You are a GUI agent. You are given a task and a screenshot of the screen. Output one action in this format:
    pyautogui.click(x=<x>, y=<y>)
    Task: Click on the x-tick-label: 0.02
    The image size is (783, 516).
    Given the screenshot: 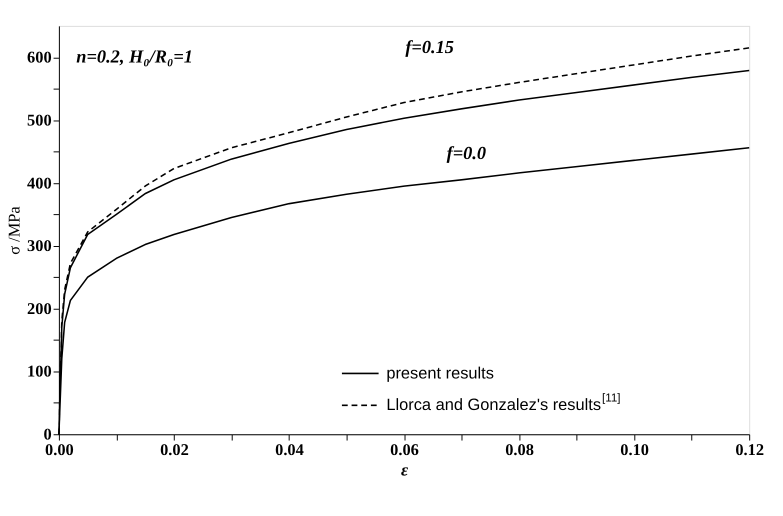 What is the action you would take?
    pyautogui.click(x=174, y=450)
    